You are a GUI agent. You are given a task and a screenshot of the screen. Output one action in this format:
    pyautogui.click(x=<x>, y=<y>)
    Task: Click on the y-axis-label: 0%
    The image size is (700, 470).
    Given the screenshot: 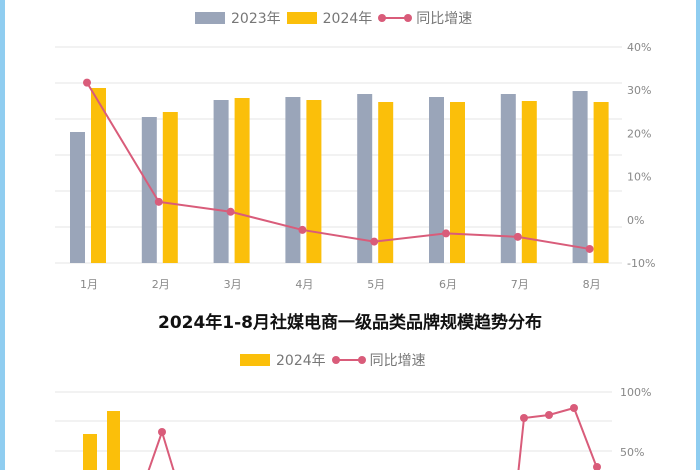 What is the action you would take?
    pyautogui.click(x=635, y=220)
    